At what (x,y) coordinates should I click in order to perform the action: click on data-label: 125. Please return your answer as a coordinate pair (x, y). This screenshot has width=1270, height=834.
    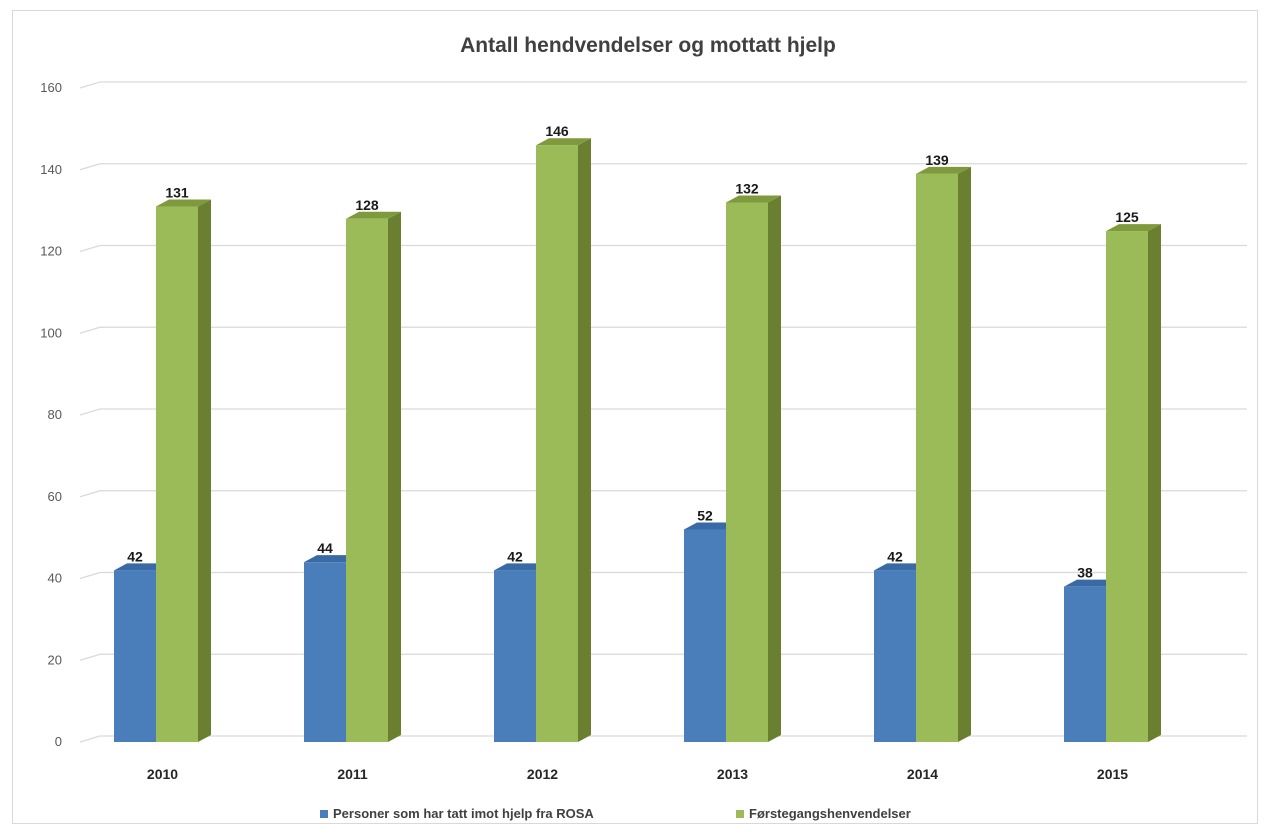
    Looking at the image, I should click on (1127, 217).